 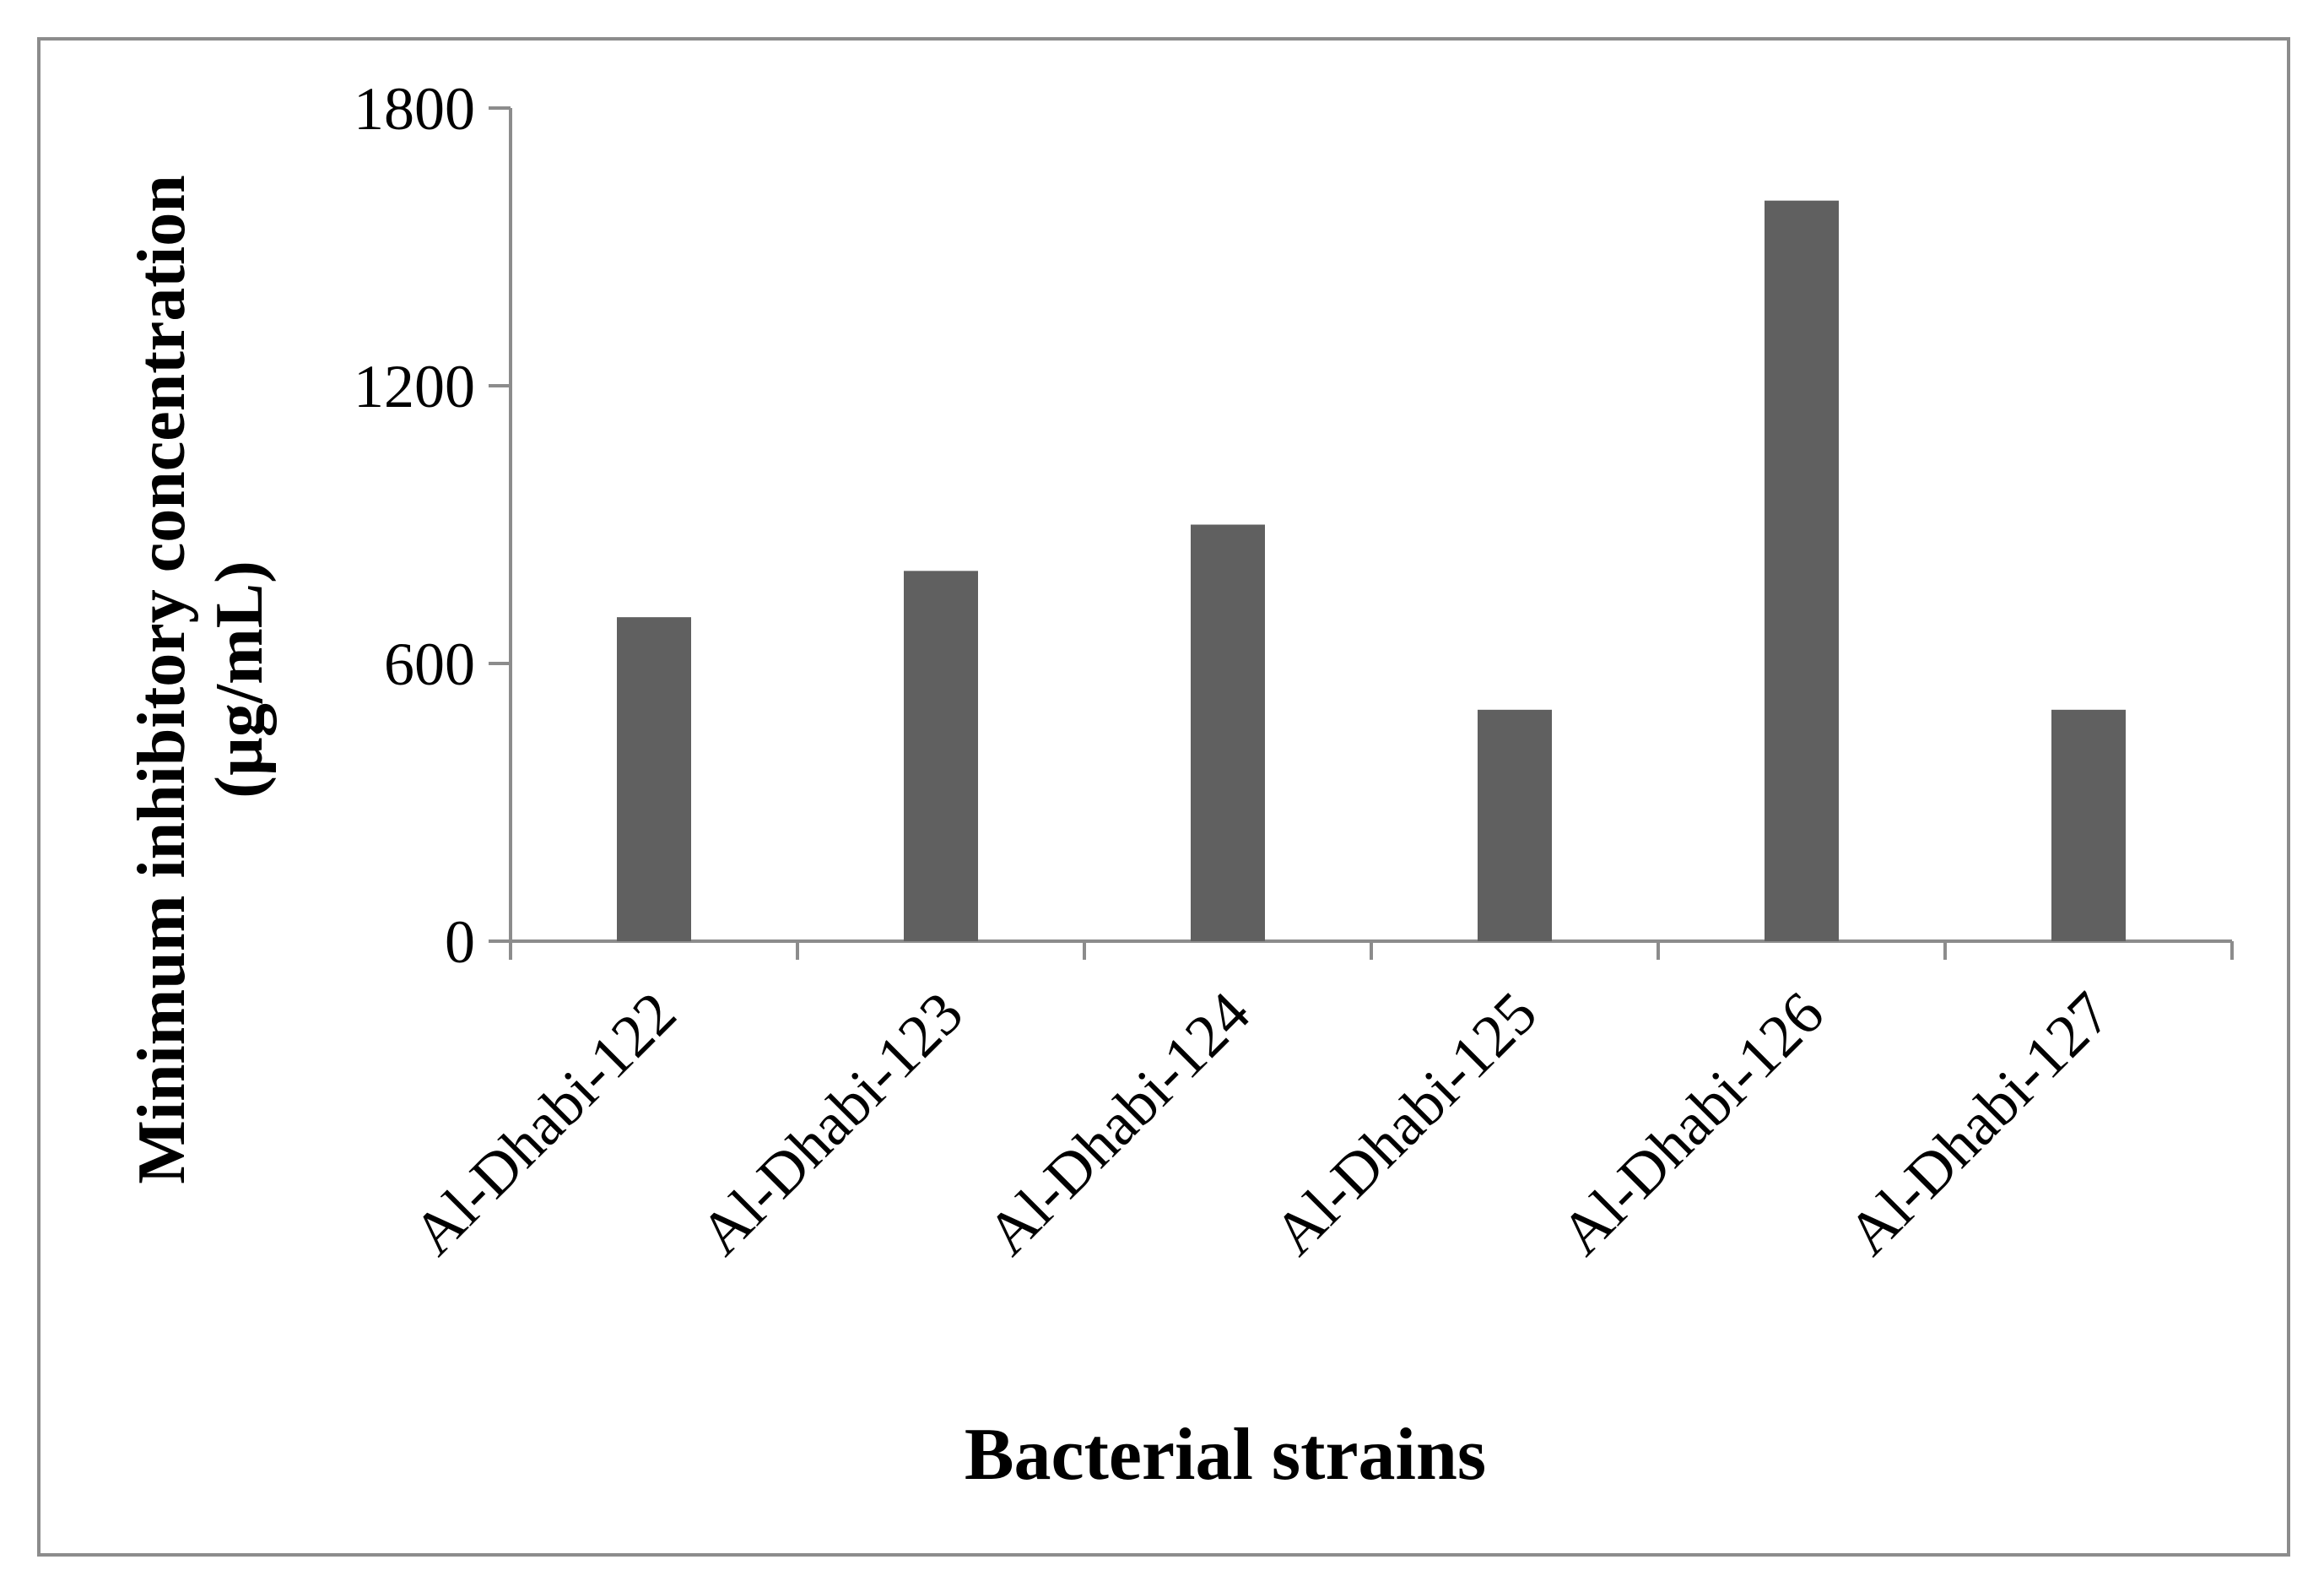 I want to click on x-category-label: Al-Dhabi-125, so click(x=1405, y=1123).